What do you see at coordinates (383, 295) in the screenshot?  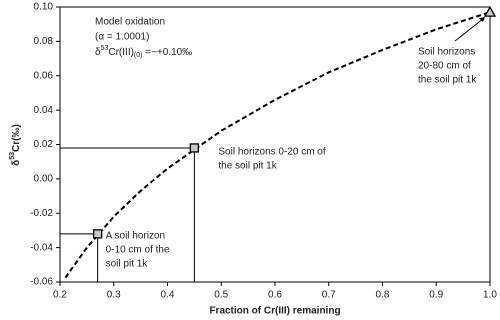 I see `x-tick-label: 0.8` at bounding box center [383, 295].